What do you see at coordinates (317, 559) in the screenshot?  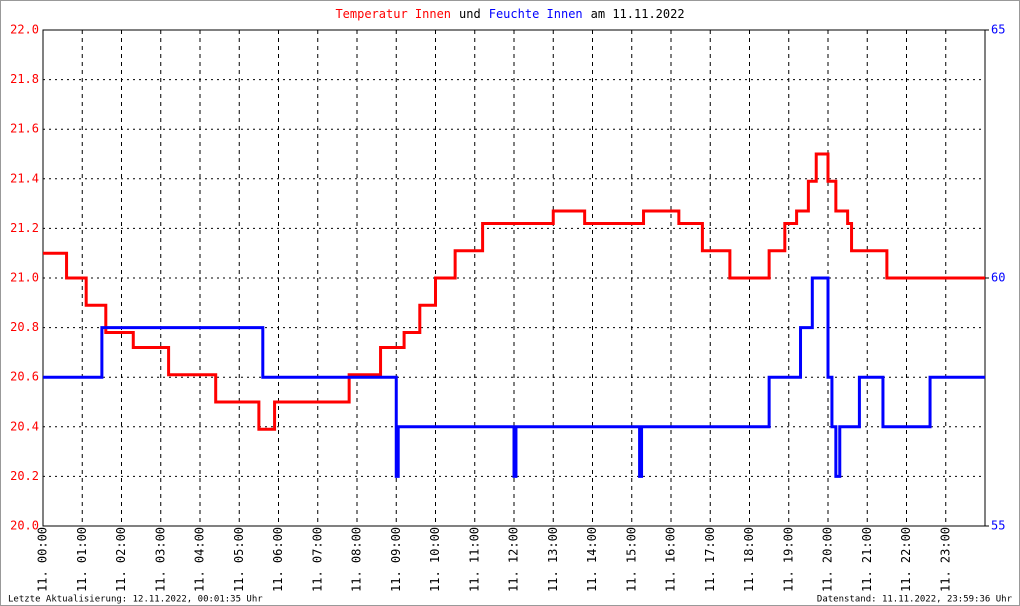 I see `x-tick-label: 11. 07:00` at bounding box center [317, 559].